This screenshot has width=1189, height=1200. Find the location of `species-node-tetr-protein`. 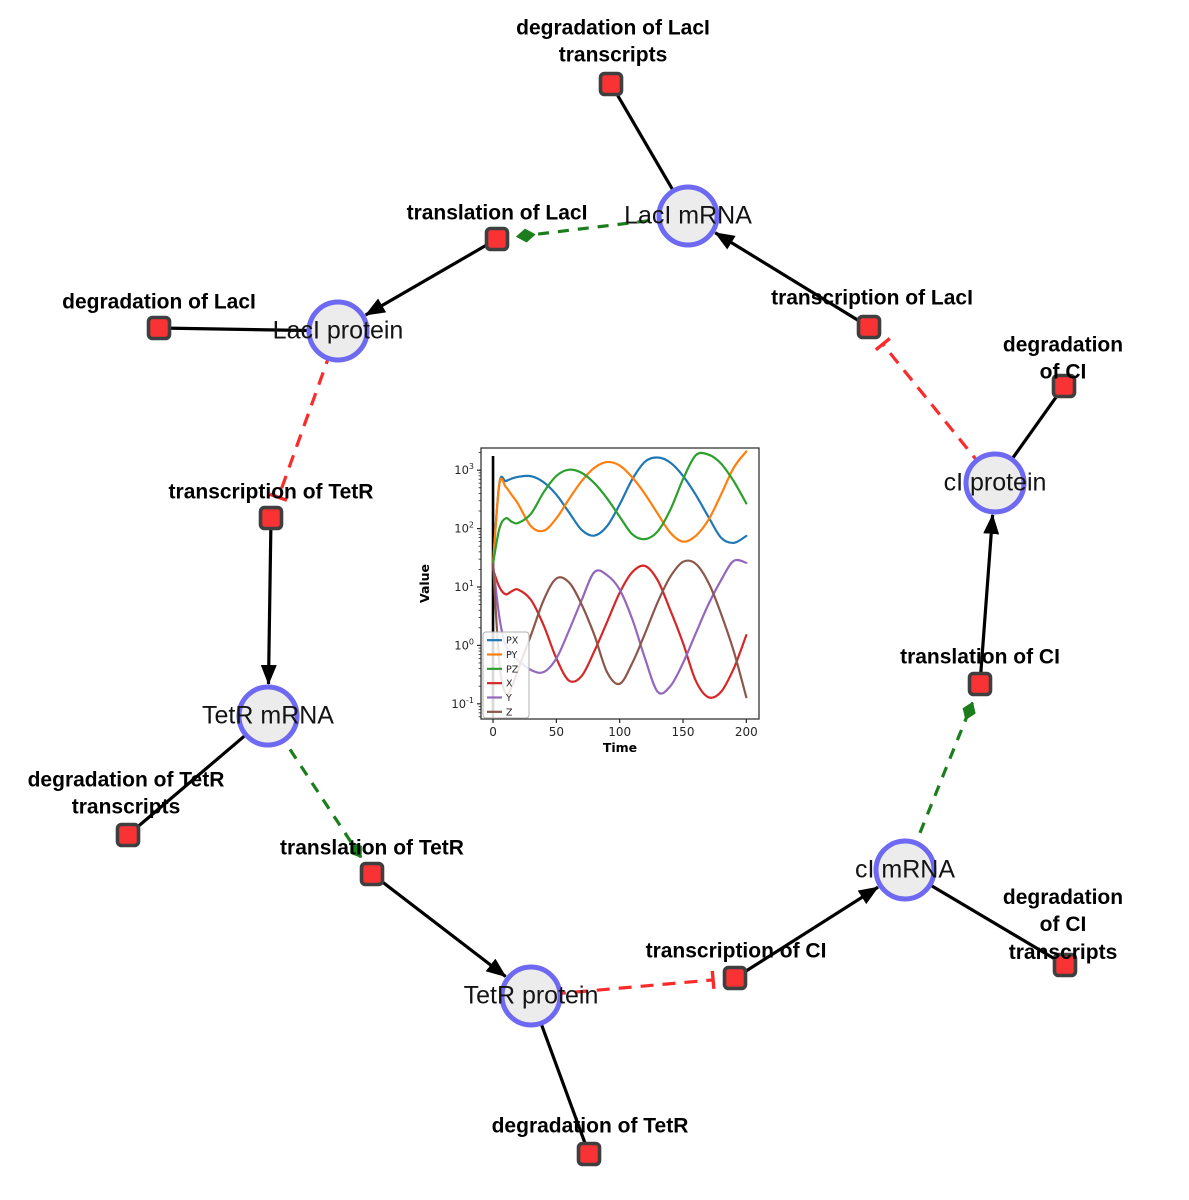

species-node-tetr-protein is located at coordinates (531, 996).